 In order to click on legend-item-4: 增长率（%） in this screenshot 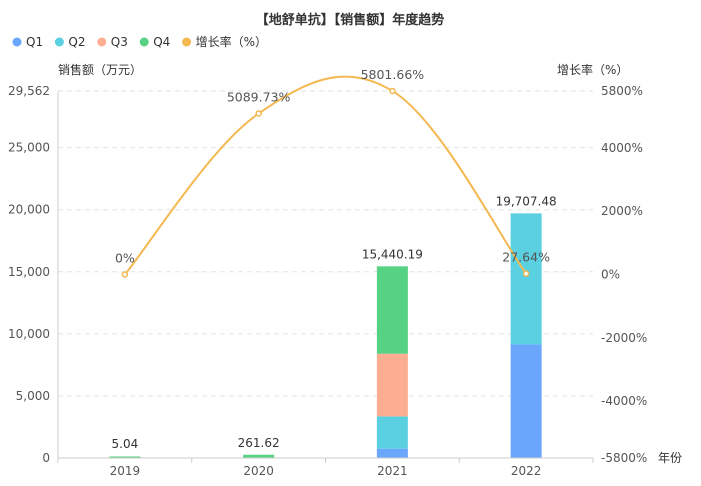, I will do `click(224, 41)`.